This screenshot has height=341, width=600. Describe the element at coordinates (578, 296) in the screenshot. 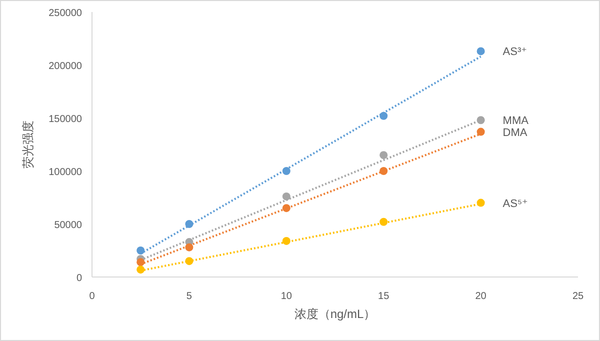

I see `x-tick-label: 25` at that location.